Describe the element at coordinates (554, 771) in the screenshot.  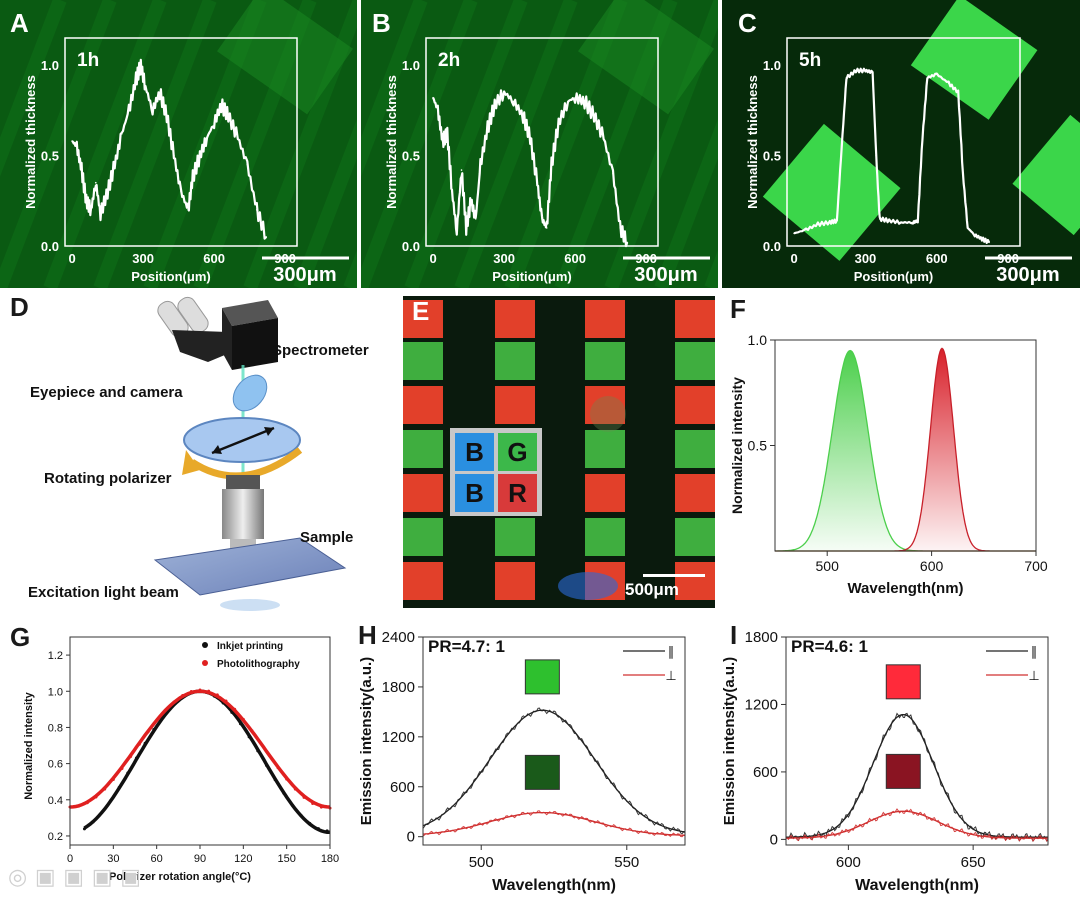
I see `spectrum-data-parallel` at that location.